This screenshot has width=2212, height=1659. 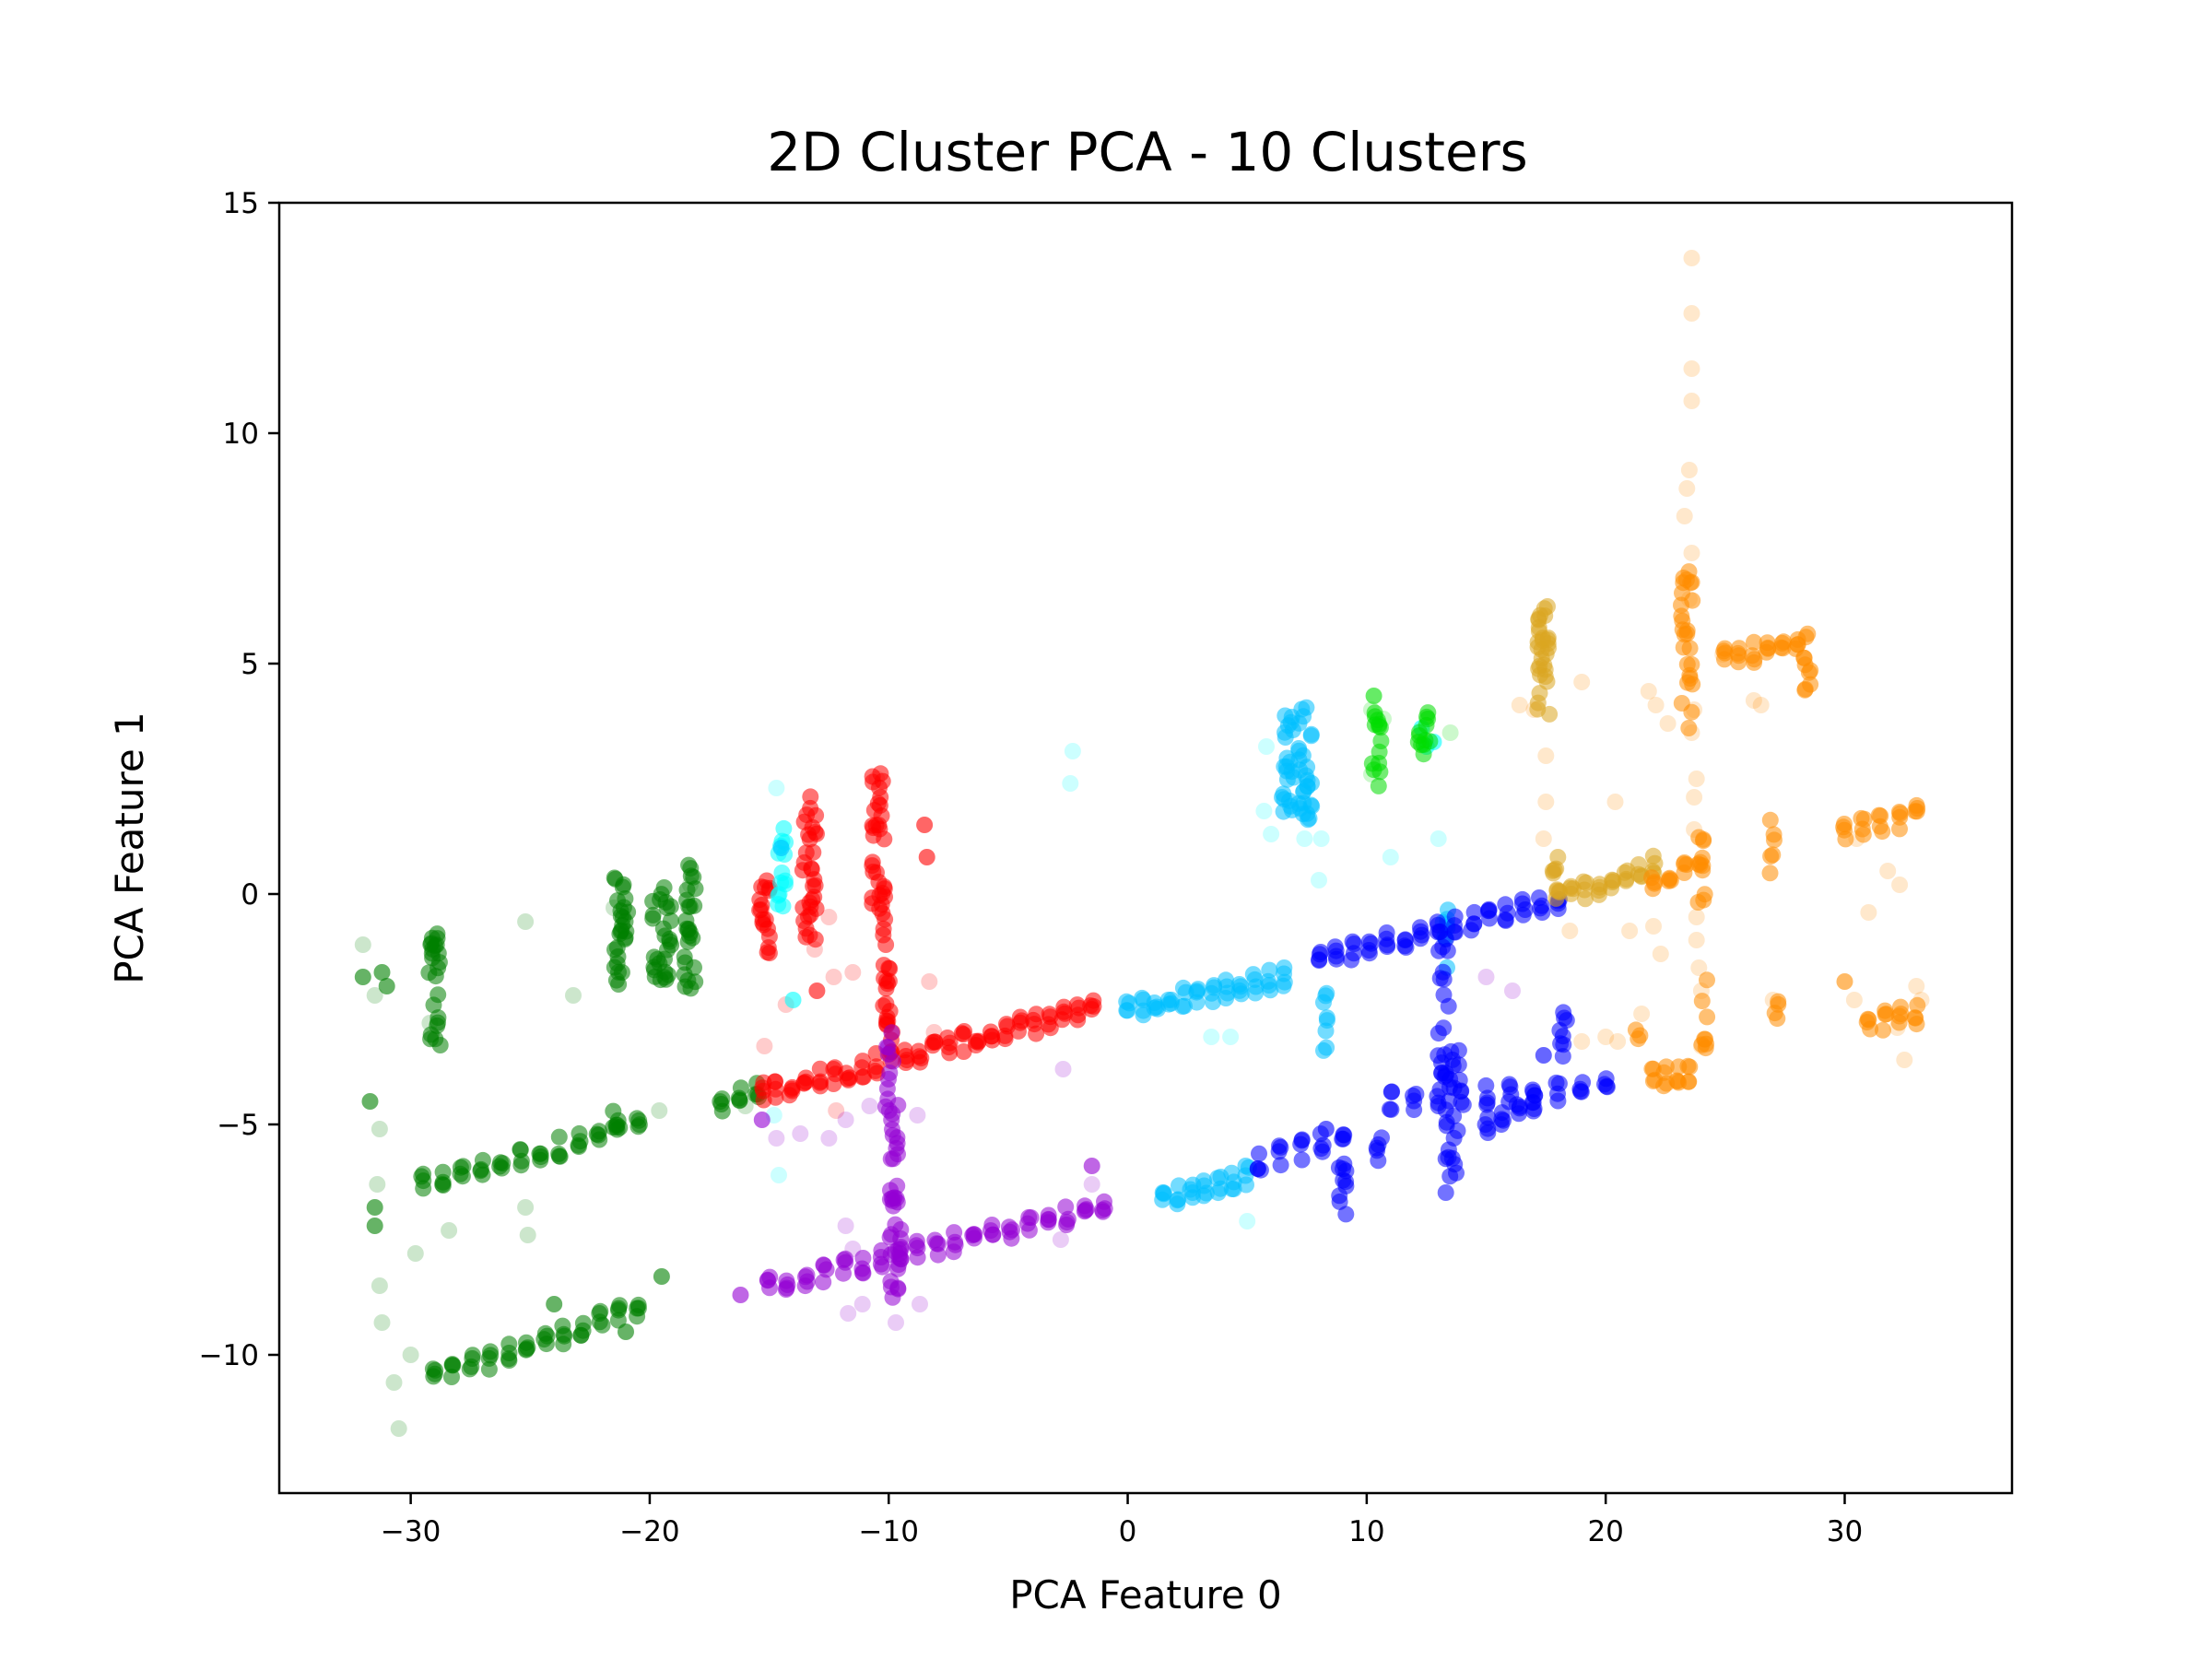 I want to click on y-tick-label: 10, so click(x=241, y=434).